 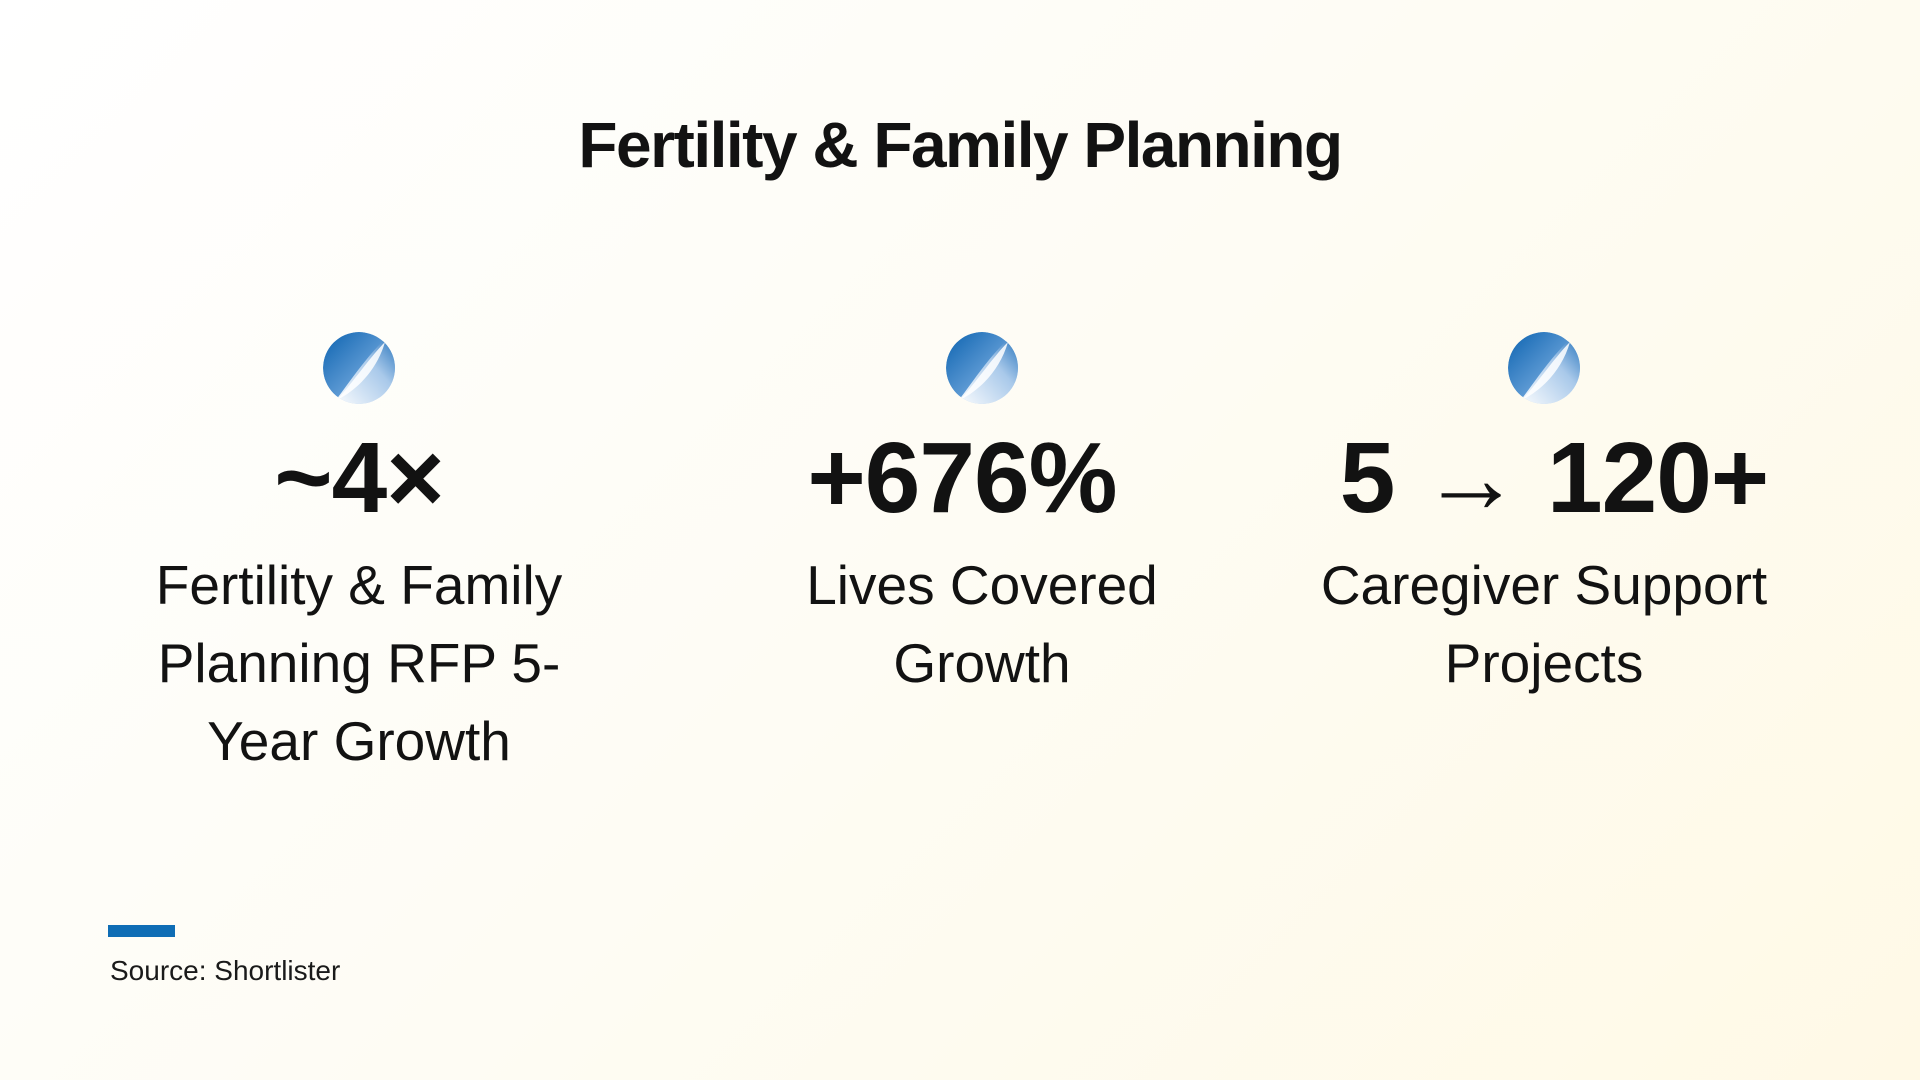 I want to click on stat-label-line: Planning RFP 5-, so click(x=359, y=663).